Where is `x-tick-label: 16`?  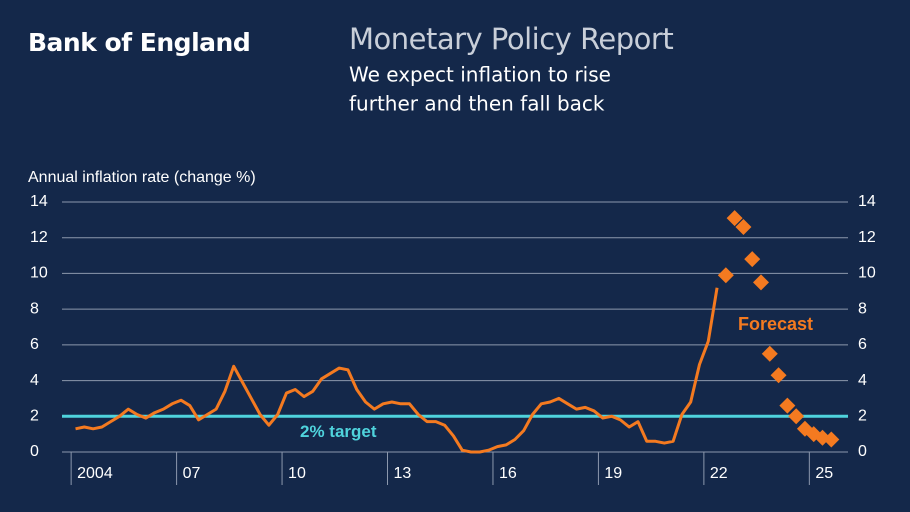
x-tick-label: 16 is located at coordinates (508, 473).